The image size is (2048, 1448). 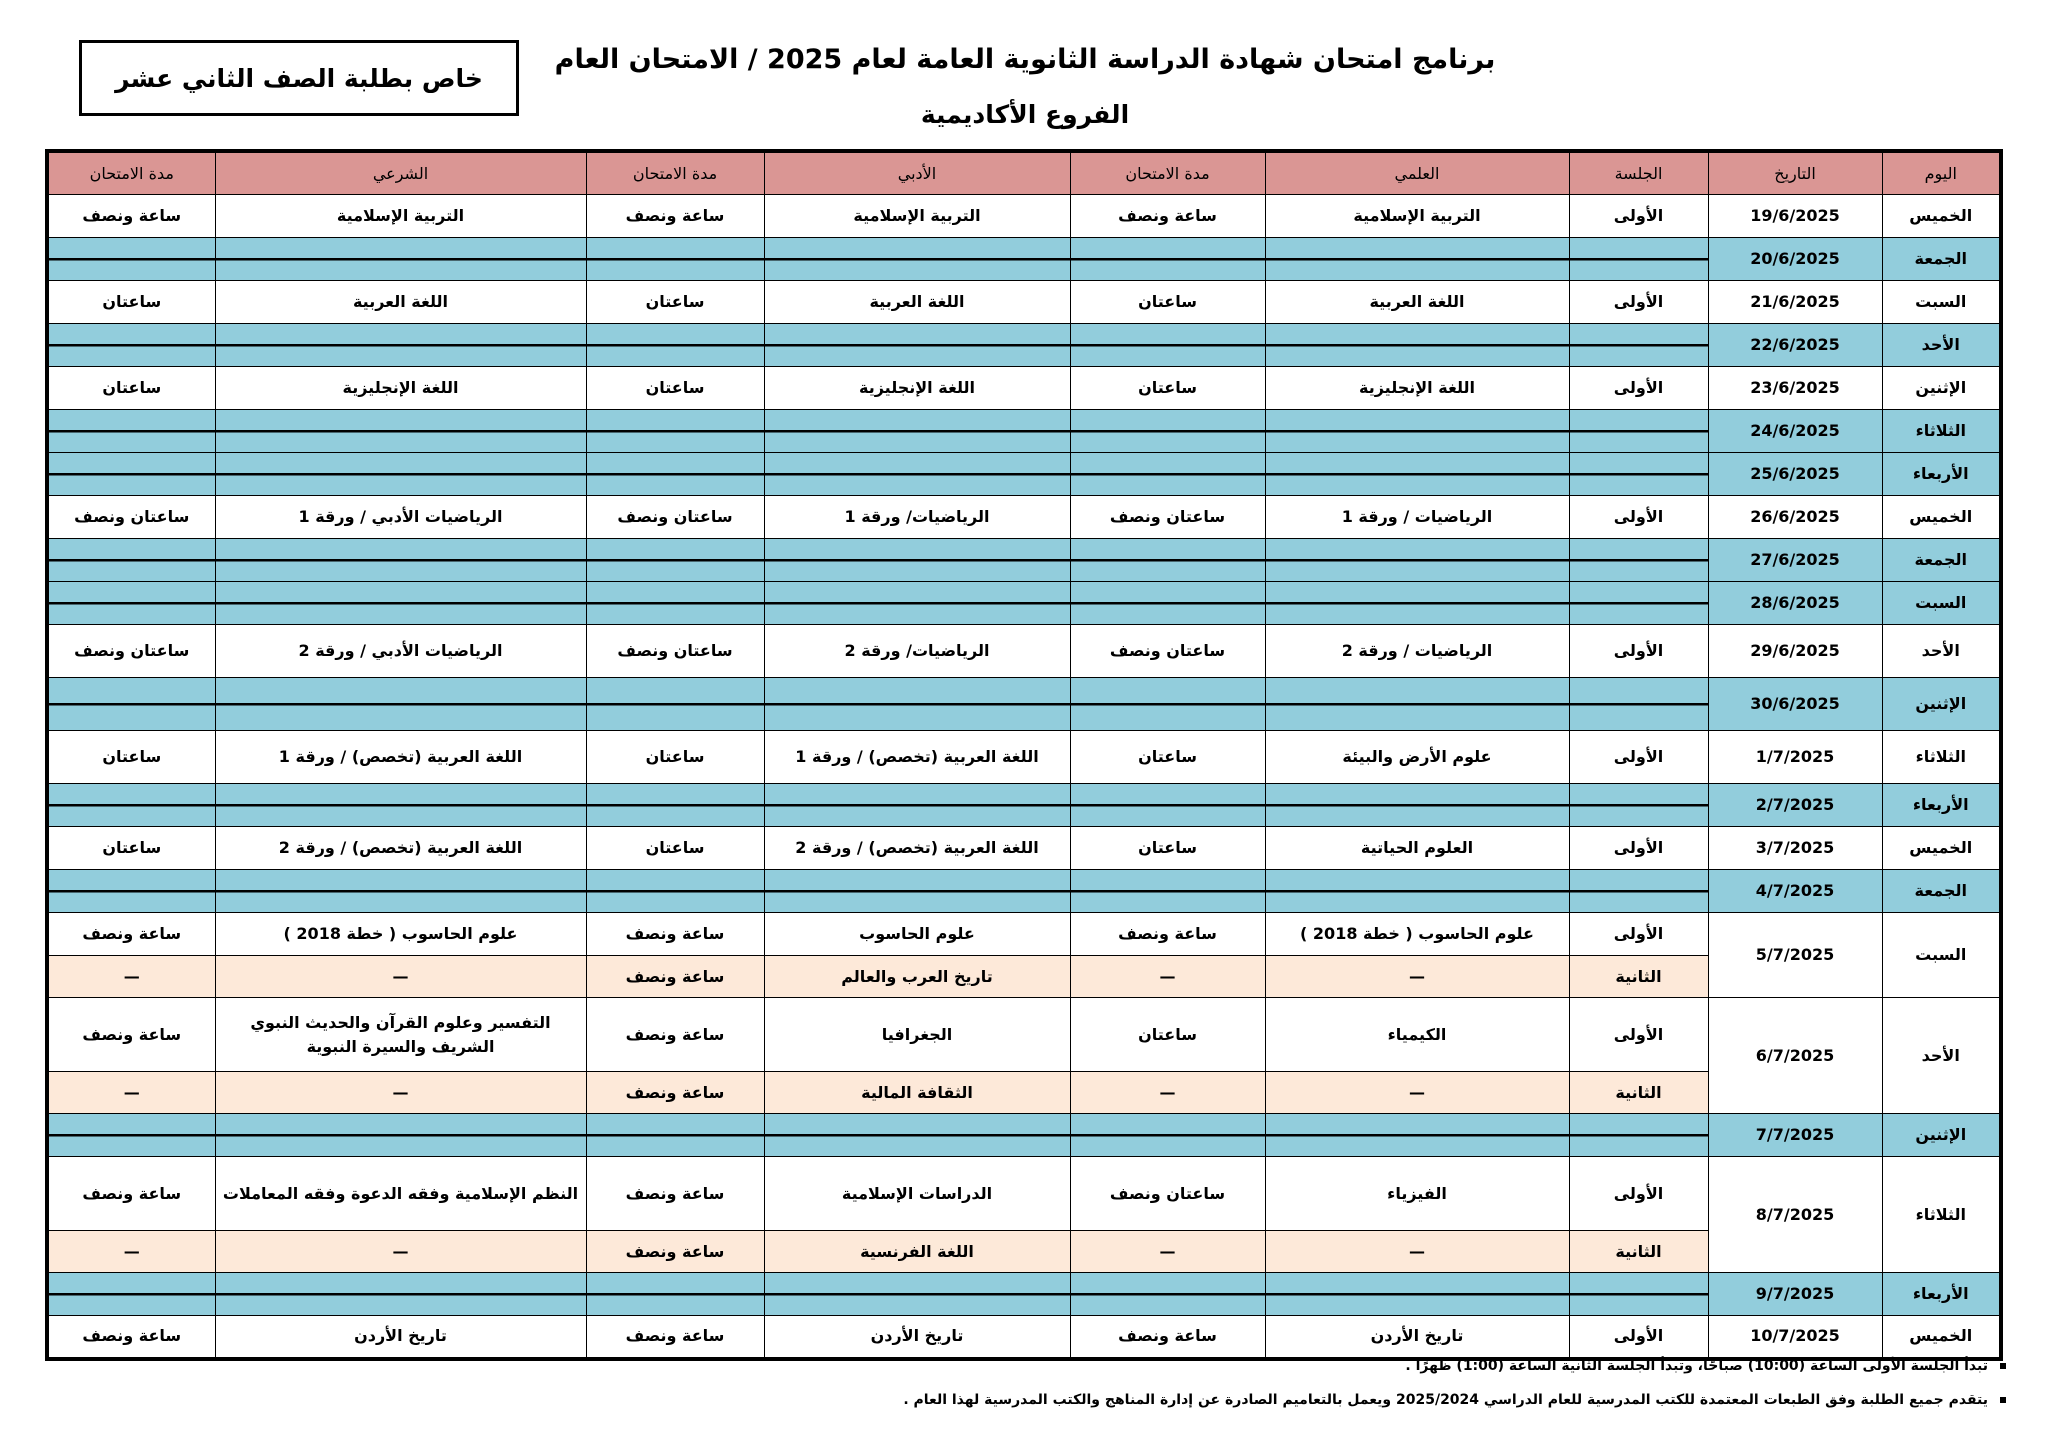 What do you see at coordinates (1795, 704) in the screenshot?
I see `date: 30/6/2025` at bounding box center [1795, 704].